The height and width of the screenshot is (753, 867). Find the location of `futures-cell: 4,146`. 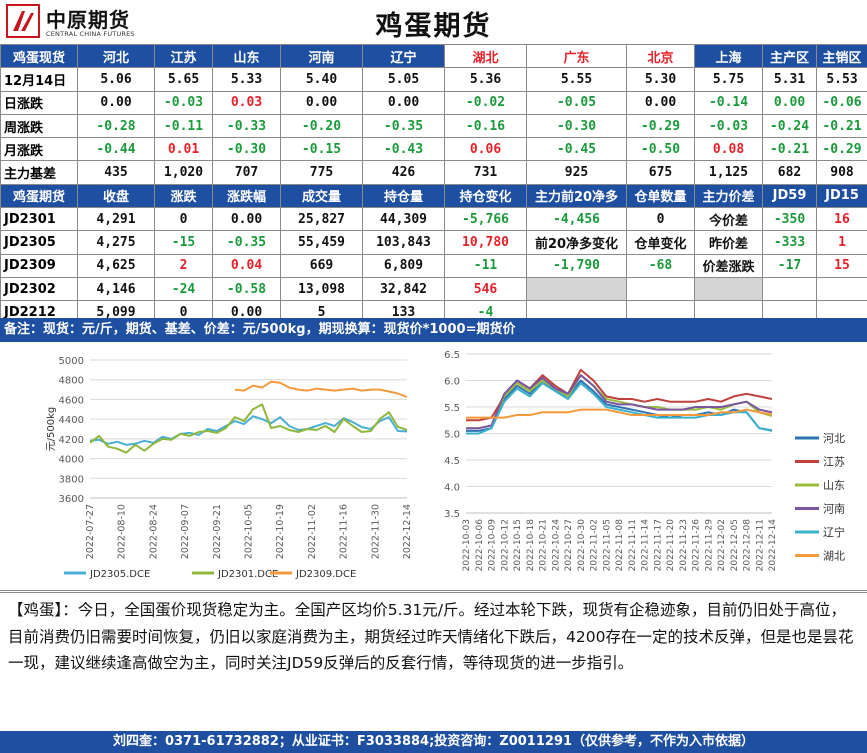

futures-cell: 4,146 is located at coordinates (116, 289).